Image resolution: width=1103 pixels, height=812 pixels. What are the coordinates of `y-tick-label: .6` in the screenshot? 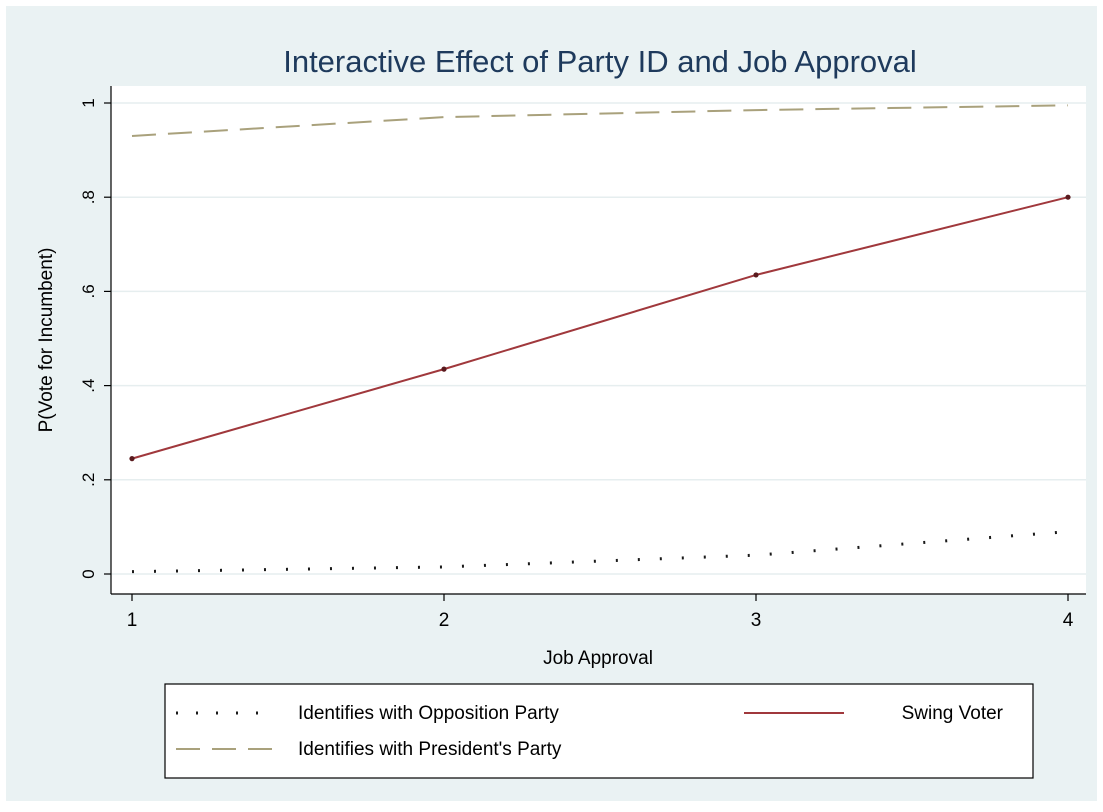 It's located at (88, 291).